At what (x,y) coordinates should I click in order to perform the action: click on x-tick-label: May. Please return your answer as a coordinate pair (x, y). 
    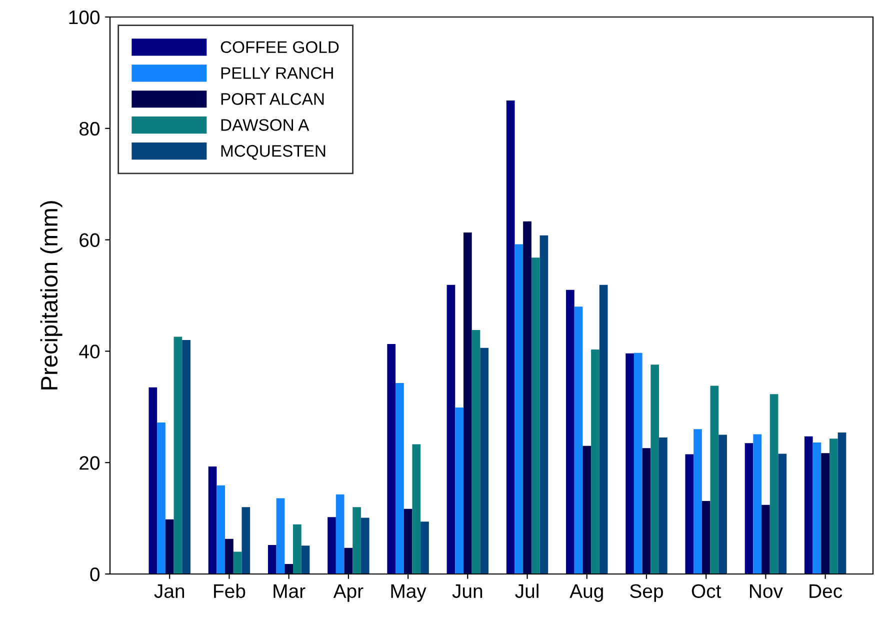
    Looking at the image, I should click on (408, 593).